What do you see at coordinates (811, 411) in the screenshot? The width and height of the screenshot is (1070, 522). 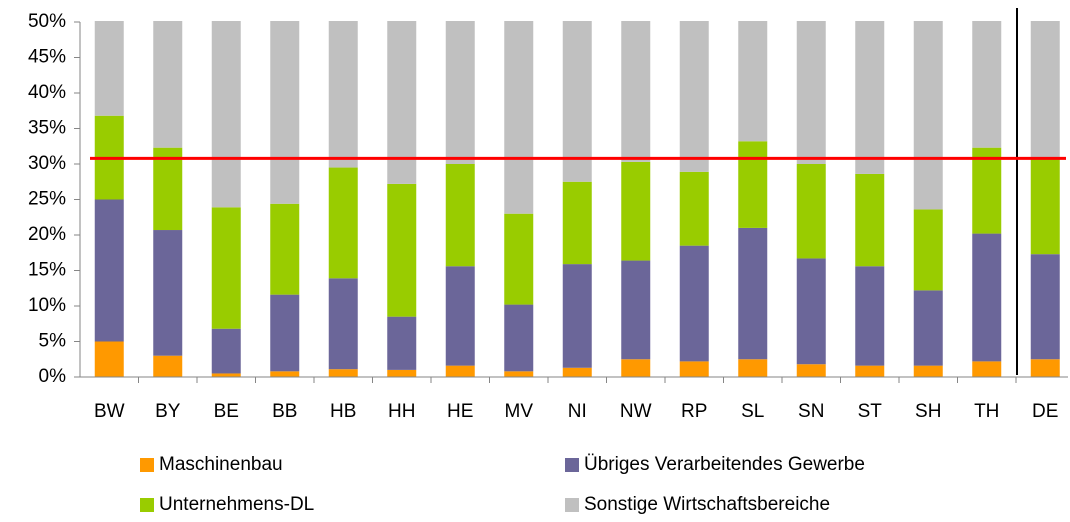 I see `x-tick-label: SN` at bounding box center [811, 411].